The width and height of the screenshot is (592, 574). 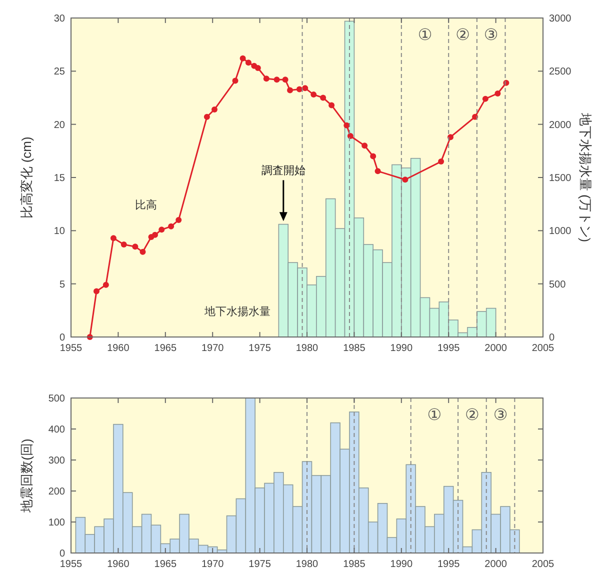 I want to click on y2-tick-label: 2500, so click(x=560, y=72).